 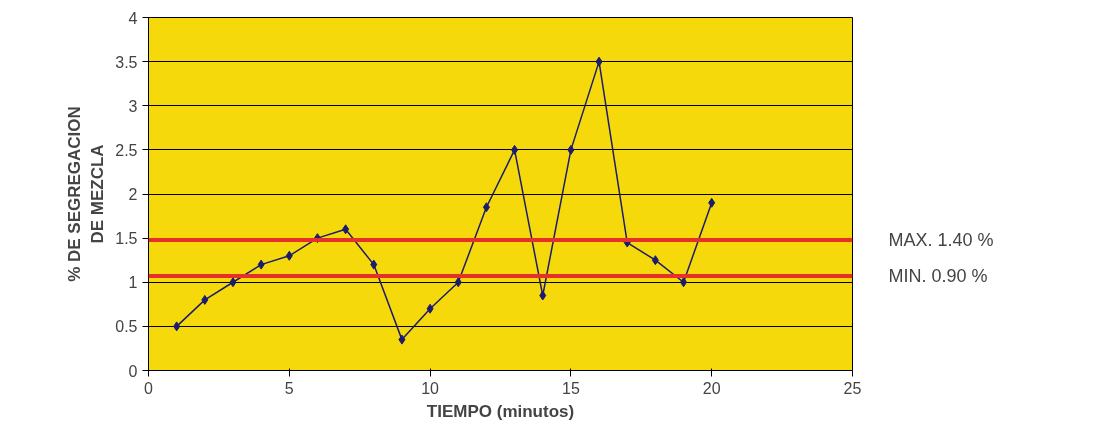 I want to click on y-tick-label: 4, so click(x=133, y=18).